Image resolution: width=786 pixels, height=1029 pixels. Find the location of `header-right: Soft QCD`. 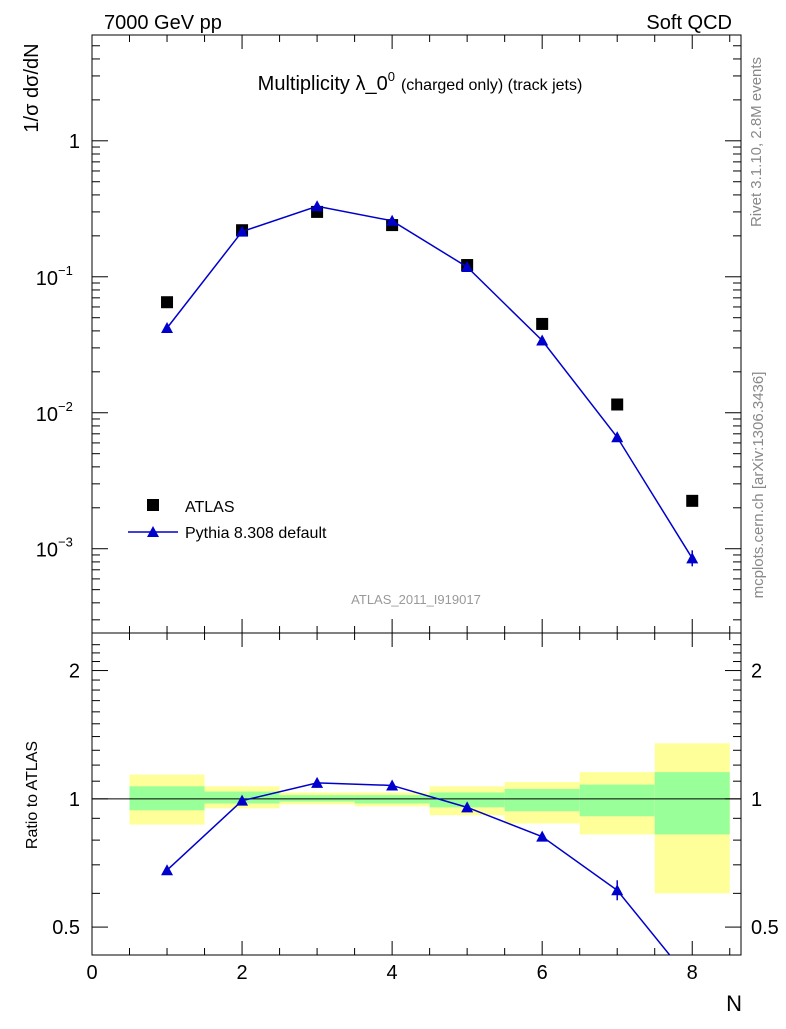

header-right: Soft QCD is located at coordinates (689, 23).